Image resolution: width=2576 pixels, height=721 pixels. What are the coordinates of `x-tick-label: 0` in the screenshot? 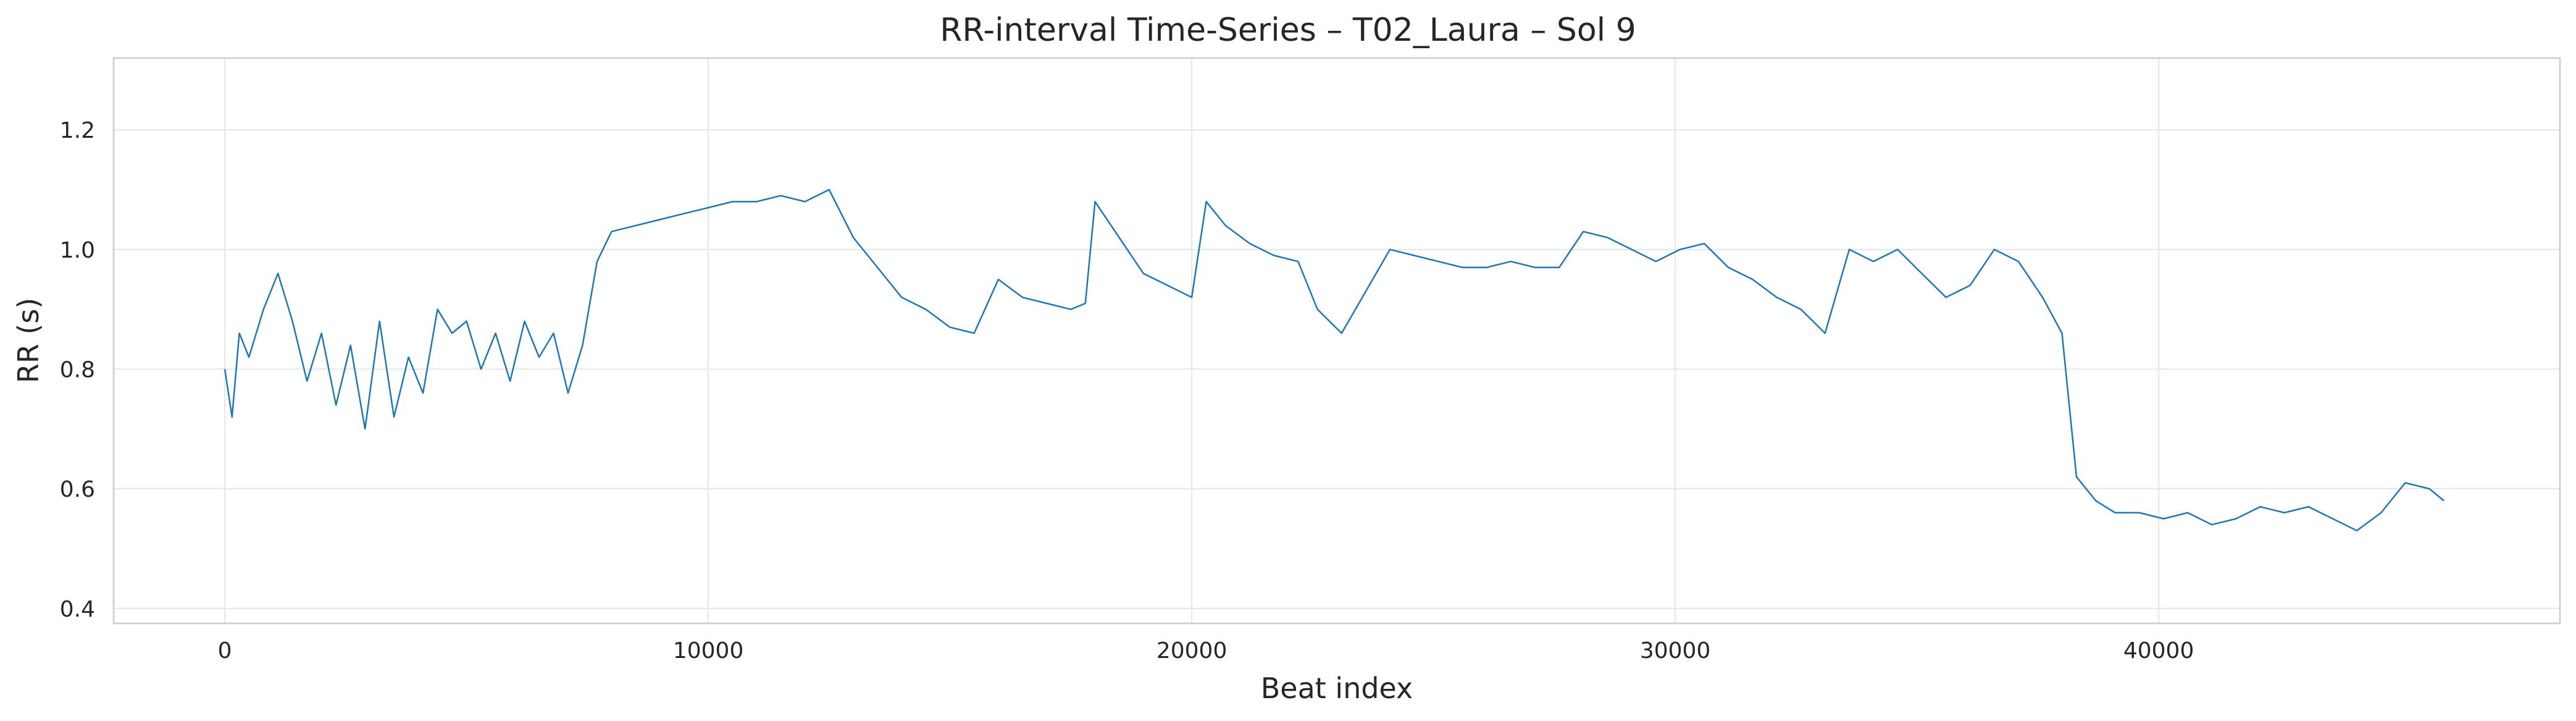 It's located at (225, 651).